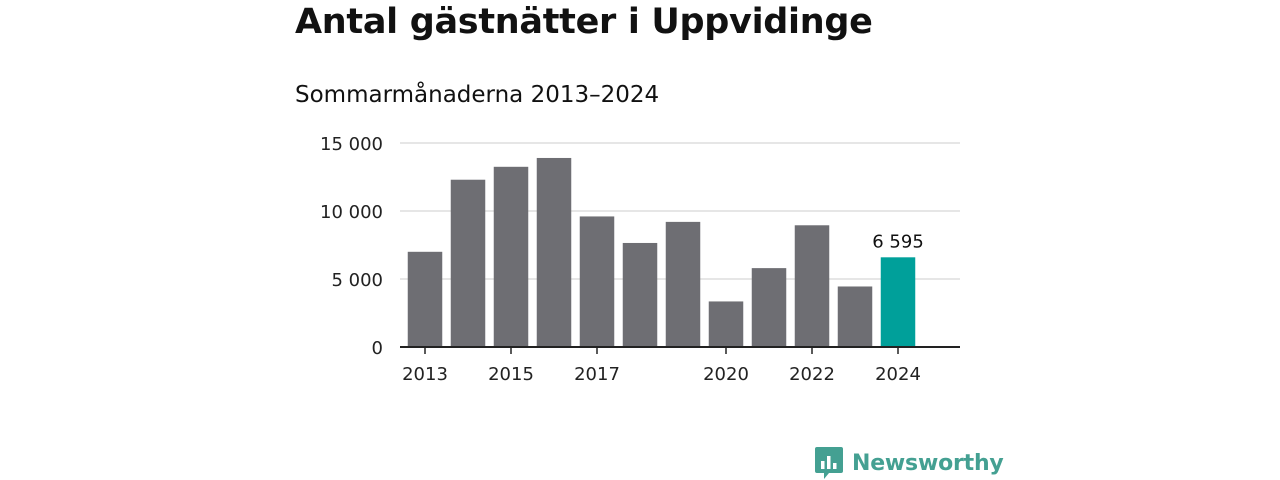 Image resolution: width=1280 pixels, height=480 pixels. I want to click on newsworthy-logo-icon, so click(829, 463).